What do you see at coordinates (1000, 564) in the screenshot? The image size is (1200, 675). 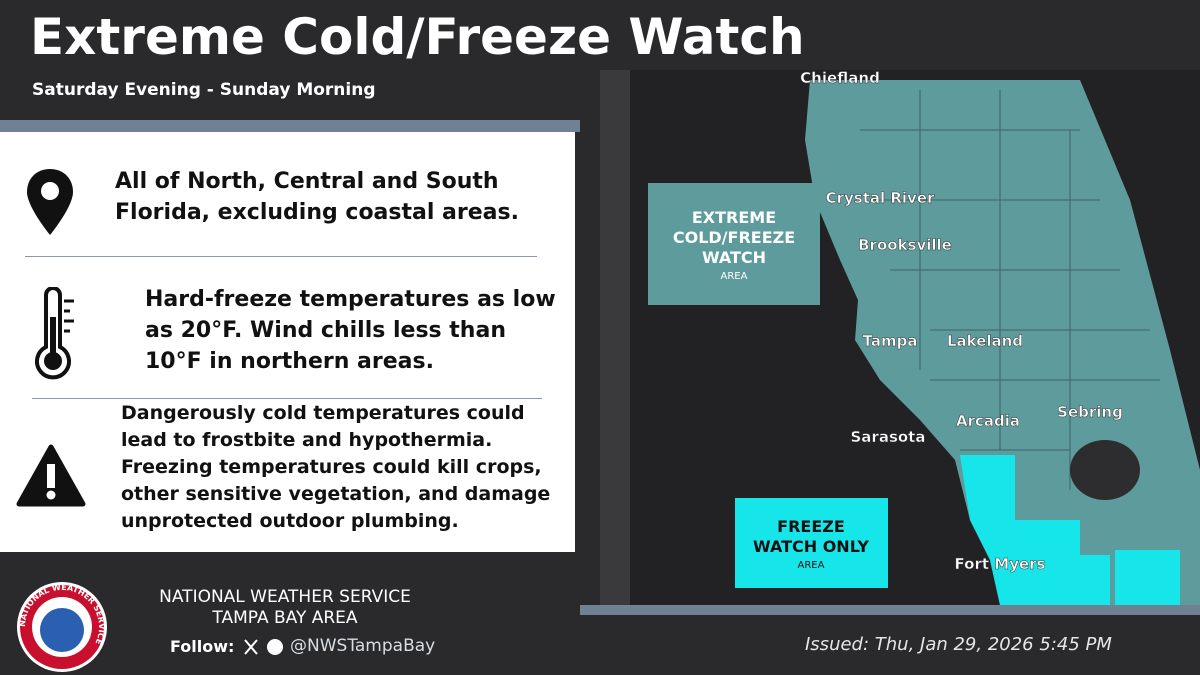 I see `city-label: Fort Myers` at bounding box center [1000, 564].